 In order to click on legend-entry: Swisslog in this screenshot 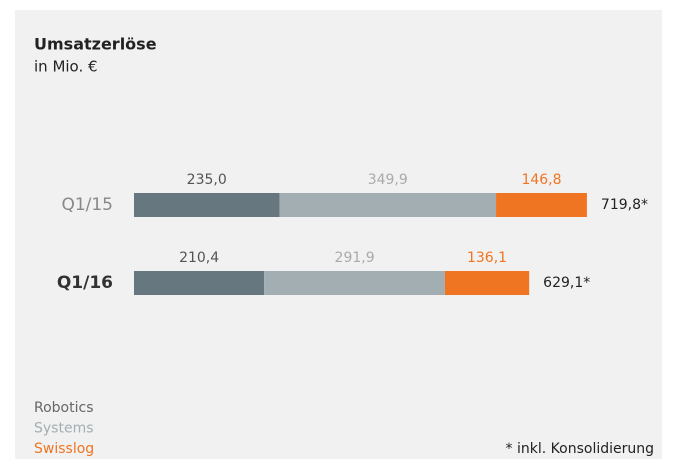, I will do `click(64, 449)`.